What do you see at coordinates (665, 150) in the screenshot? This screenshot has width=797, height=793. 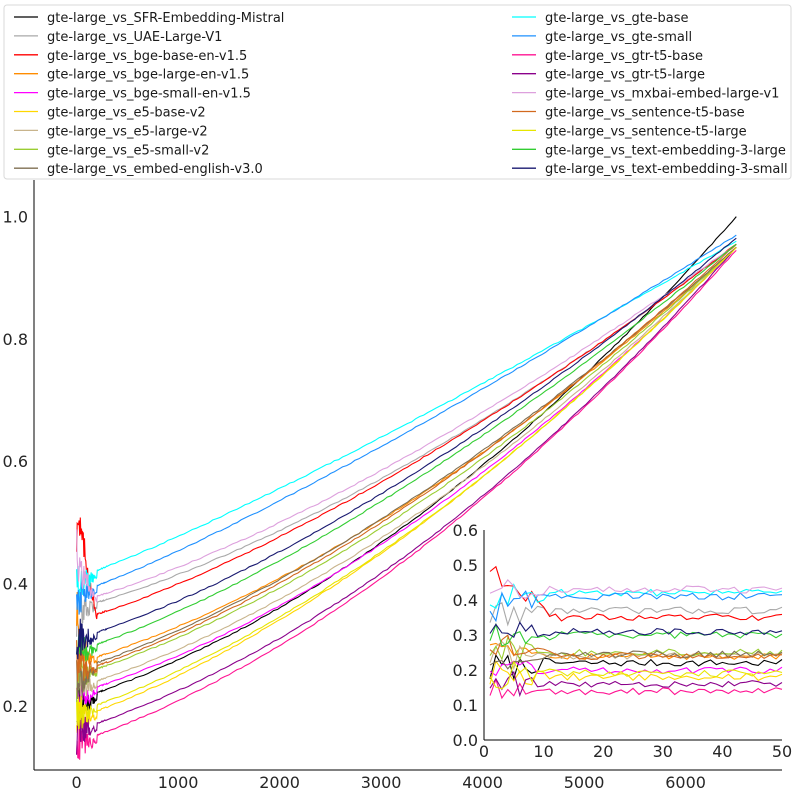 I see `legend-label: gte-large_vs_text-embedding-3-large` at bounding box center [665, 150].